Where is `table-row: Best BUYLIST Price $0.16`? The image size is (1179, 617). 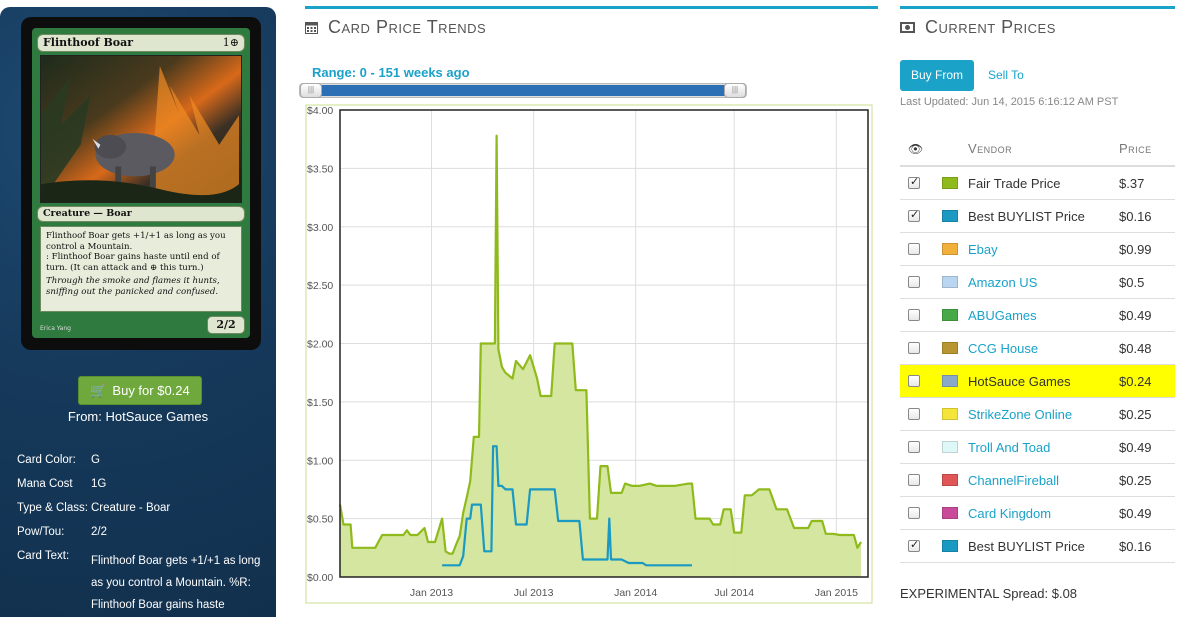 table-row: Best BUYLIST Price $0.16 is located at coordinates (1037, 546).